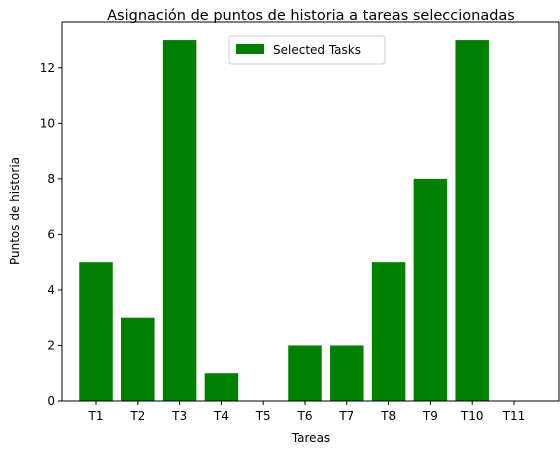 The image size is (560, 452). Describe the element at coordinates (179, 416) in the screenshot. I see `x-tick-label-t3: T3` at that location.